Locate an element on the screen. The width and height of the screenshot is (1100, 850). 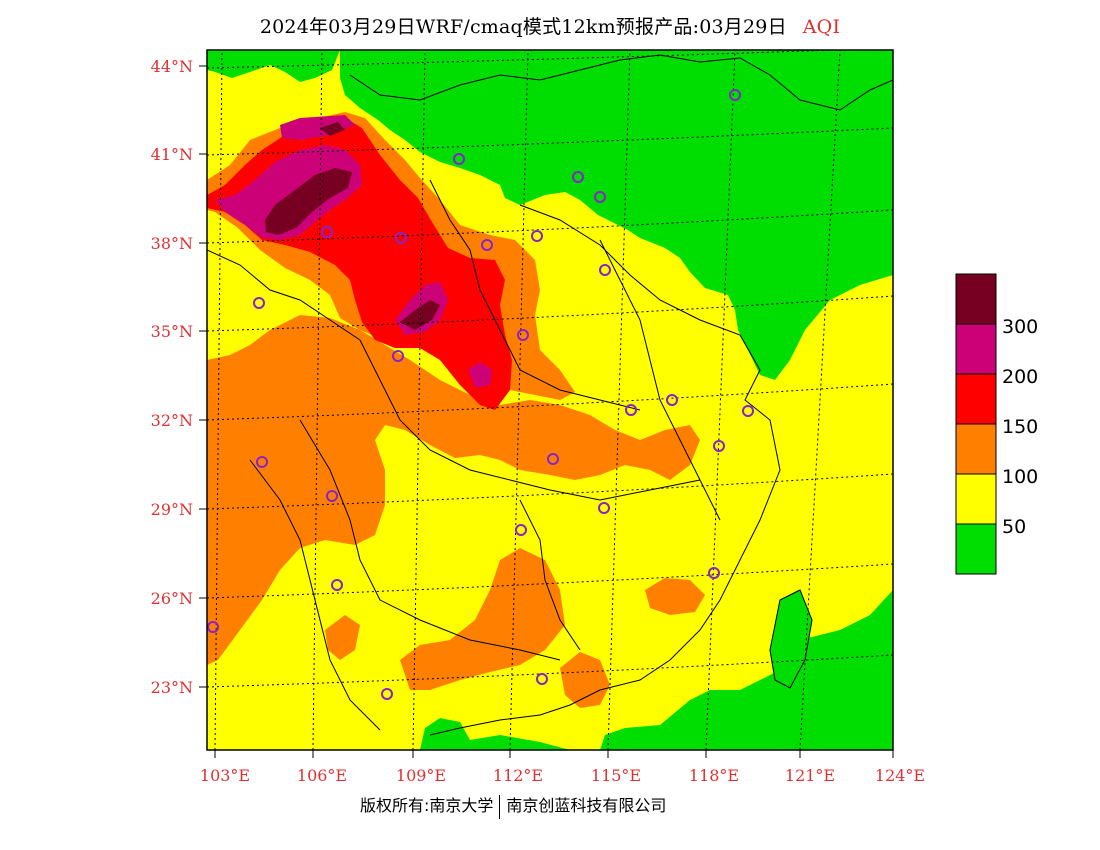
aqi-band-200-300-north is located at coordinates (288, 192).